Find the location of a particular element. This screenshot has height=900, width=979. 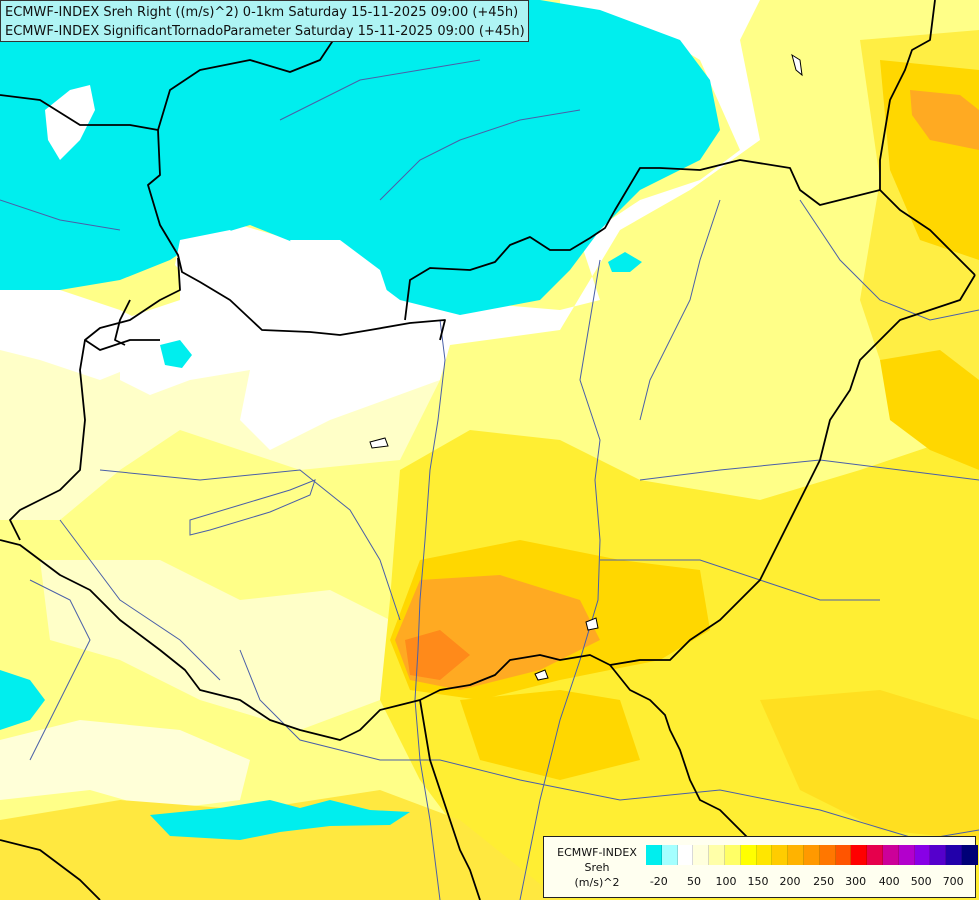

field-yellow-south is located at coordinates (280, 845).